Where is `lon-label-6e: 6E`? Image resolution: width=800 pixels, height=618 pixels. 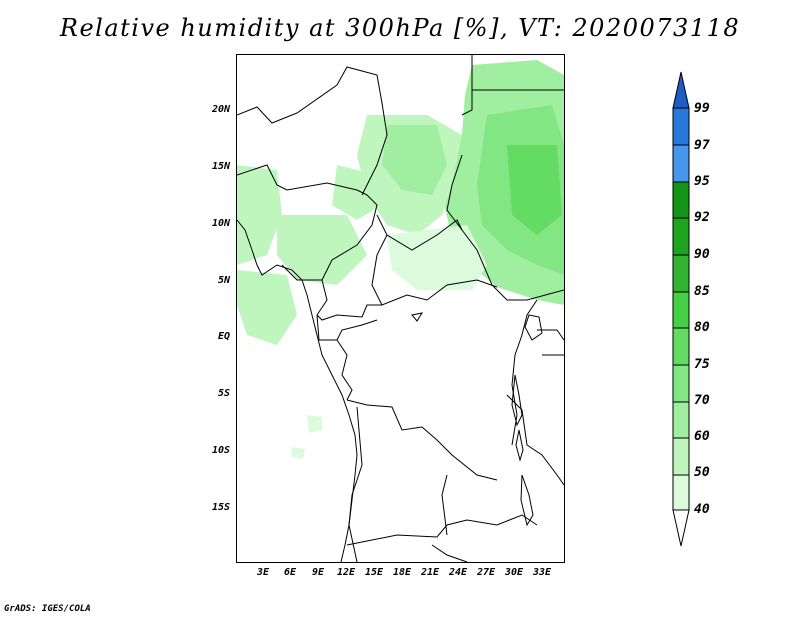 lon-label-6e: 6E is located at coordinates (290, 572).